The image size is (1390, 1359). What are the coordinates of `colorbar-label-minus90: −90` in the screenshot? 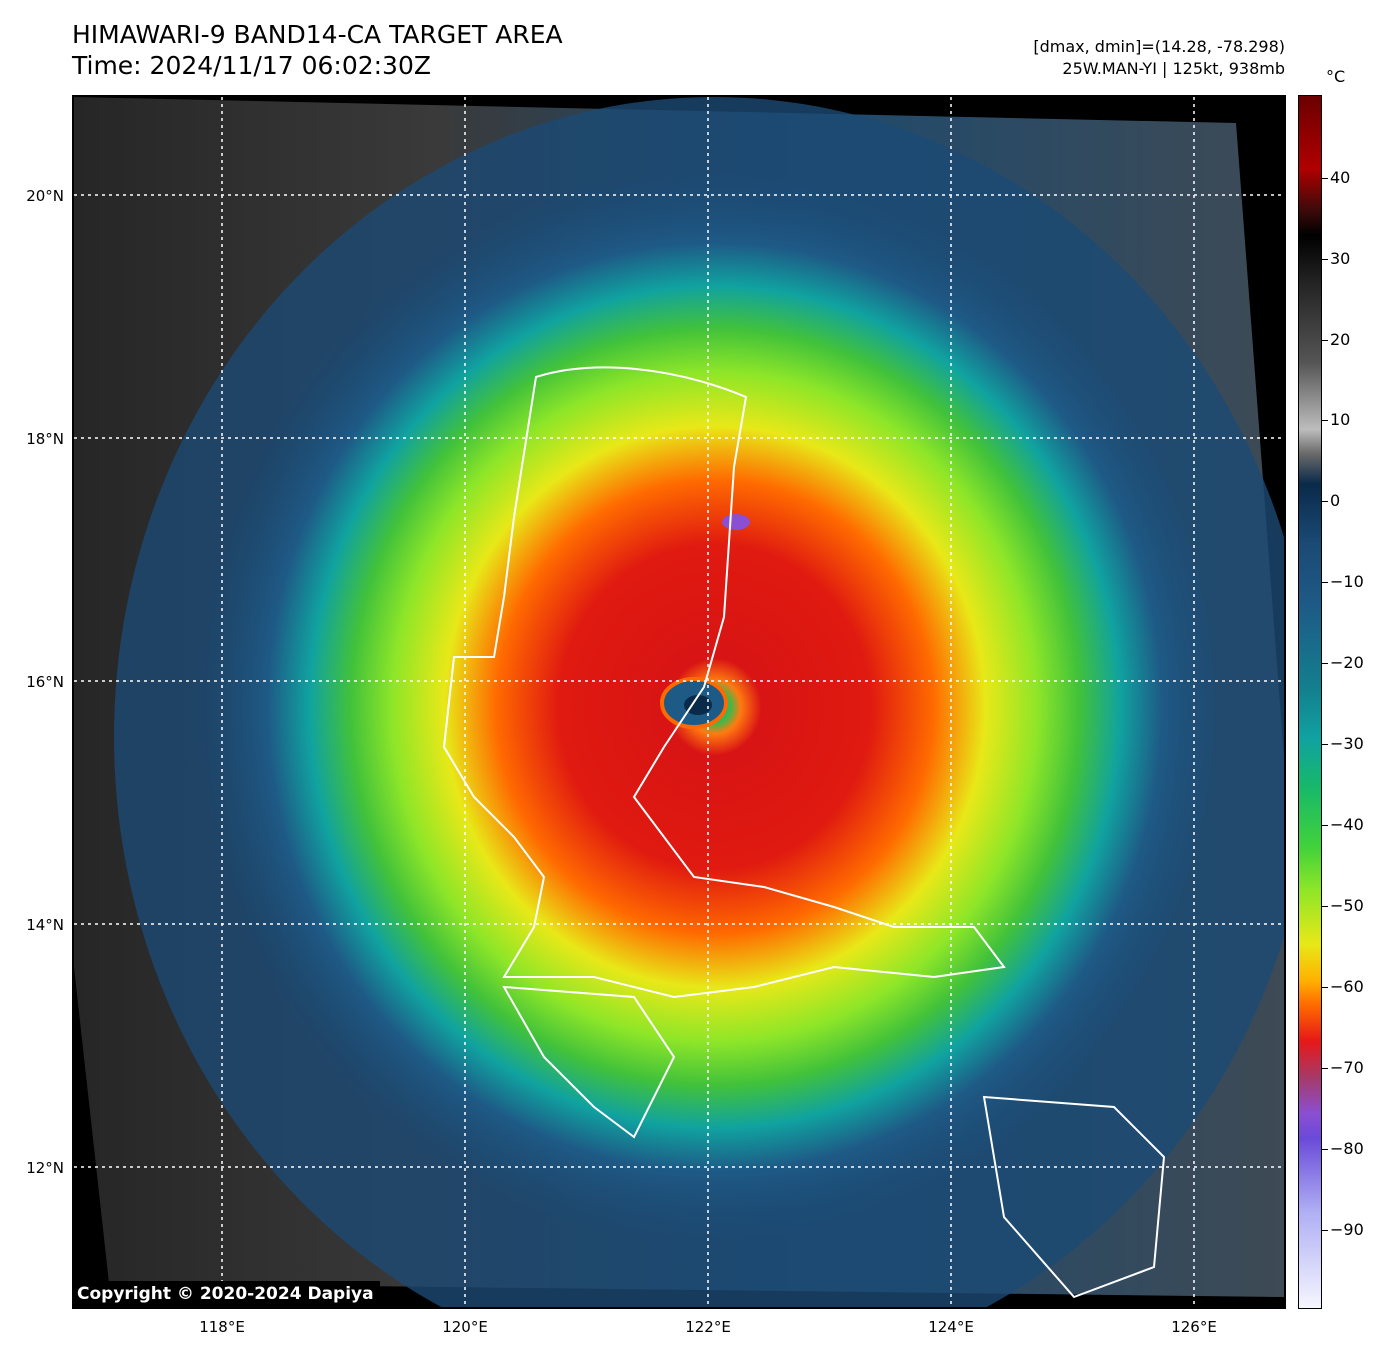 It's located at (1347, 1229).